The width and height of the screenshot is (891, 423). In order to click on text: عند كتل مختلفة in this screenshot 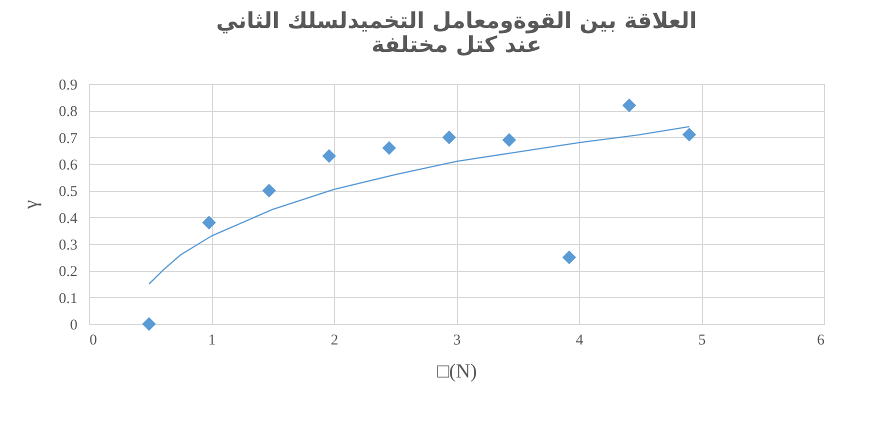, I will do `click(456, 45)`.